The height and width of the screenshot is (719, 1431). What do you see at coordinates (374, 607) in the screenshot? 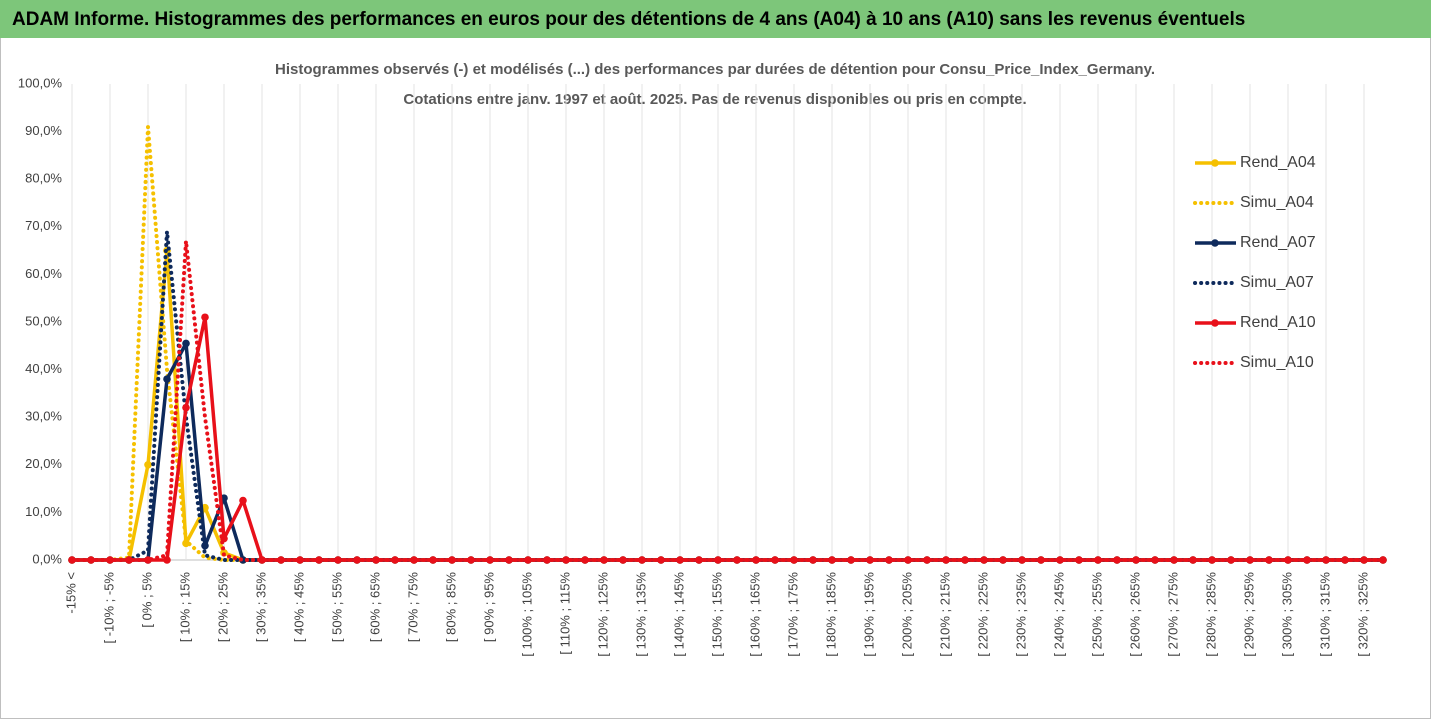
I see `x-tick-label: [ 60% ; 65%` at bounding box center [374, 607].